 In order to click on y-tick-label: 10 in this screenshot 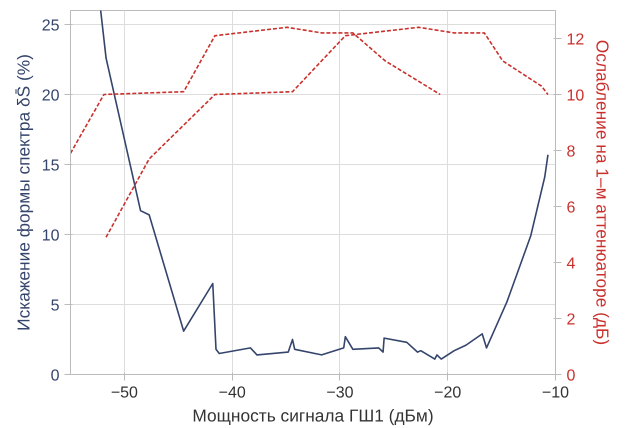, I will do `click(51, 236)`.